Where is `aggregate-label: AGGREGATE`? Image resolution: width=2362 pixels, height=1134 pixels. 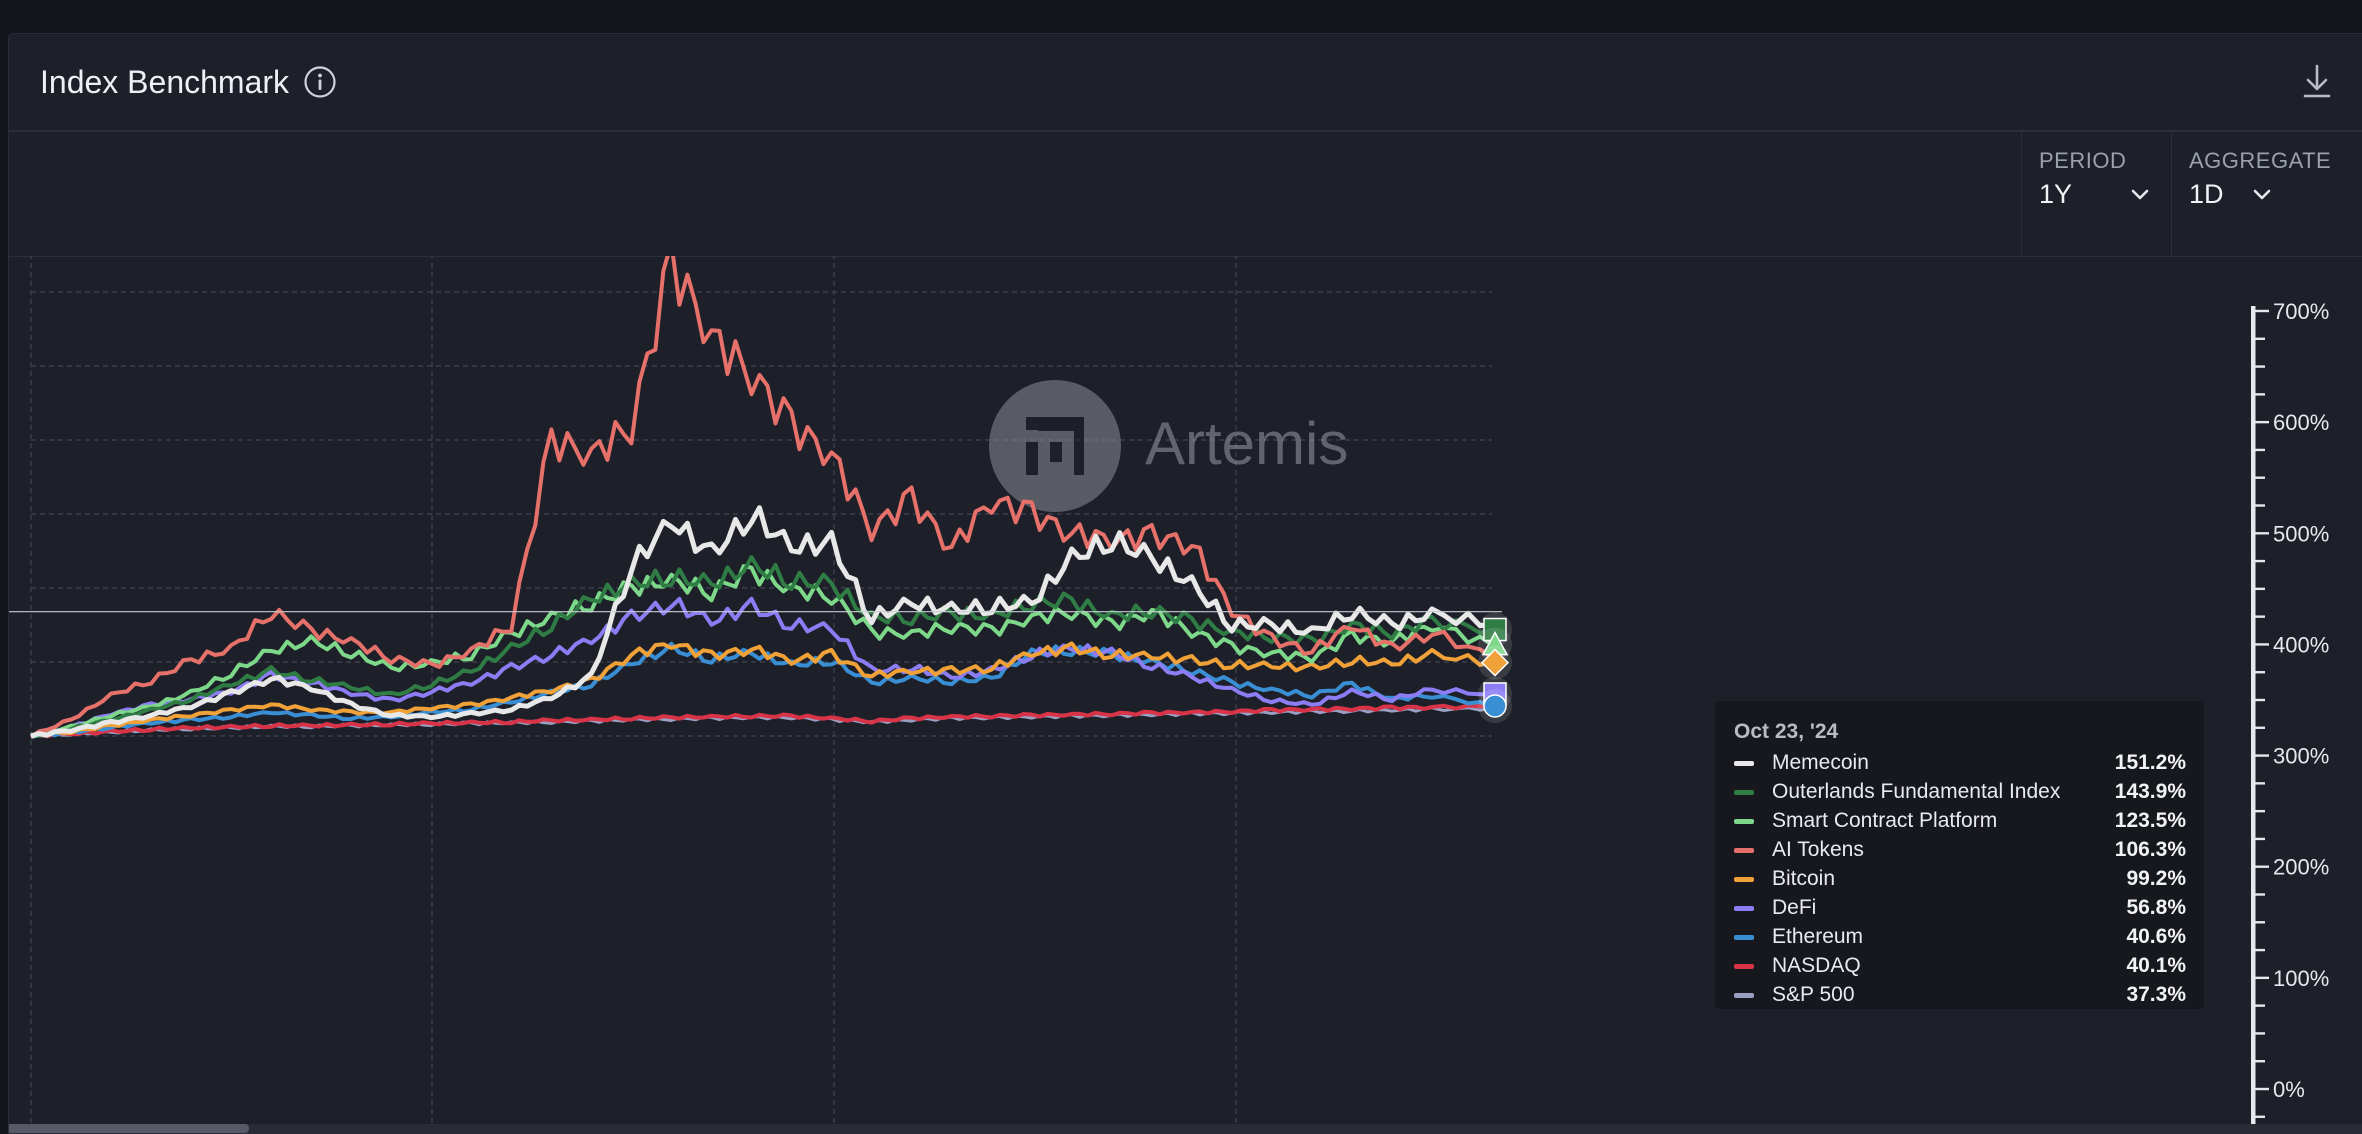 aggregate-label: AGGREGATE is located at coordinates (2260, 160).